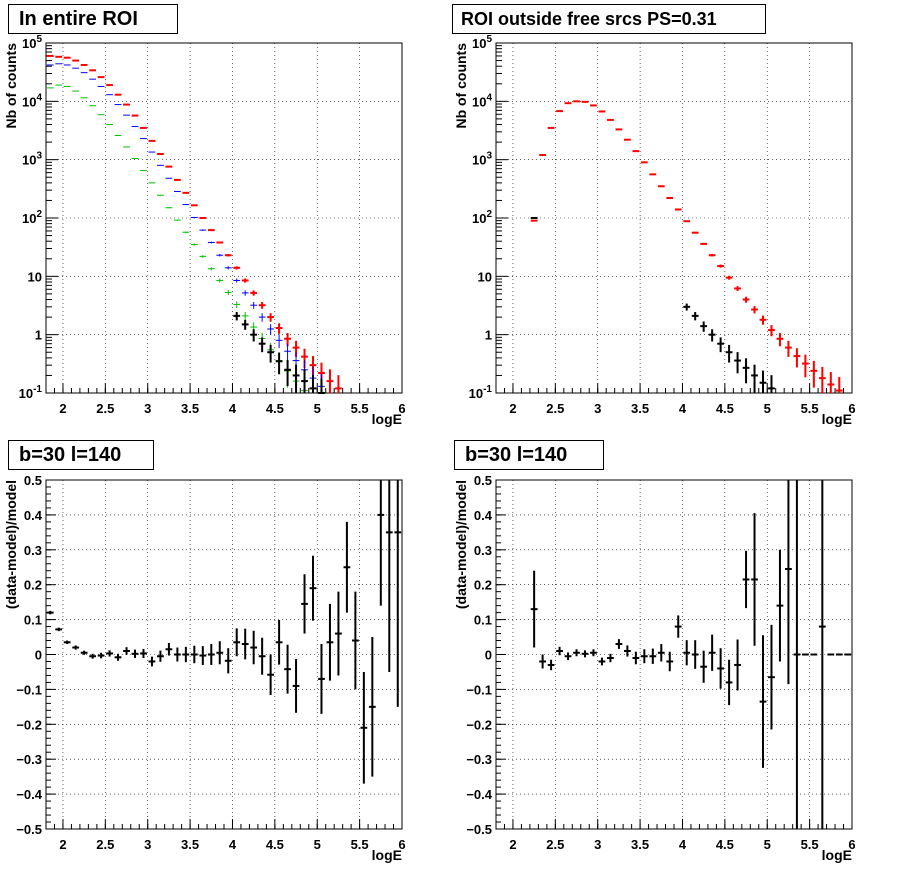 This screenshot has height=875, width=898. What do you see at coordinates (81, 455) in the screenshot?
I see `chart-title-bottom-left: b=30 l=140` at bounding box center [81, 455].